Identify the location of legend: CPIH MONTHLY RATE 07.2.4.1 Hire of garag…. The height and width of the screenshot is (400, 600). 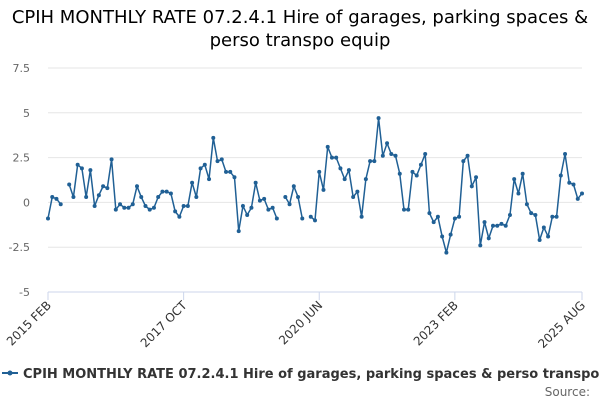
(301, 374).